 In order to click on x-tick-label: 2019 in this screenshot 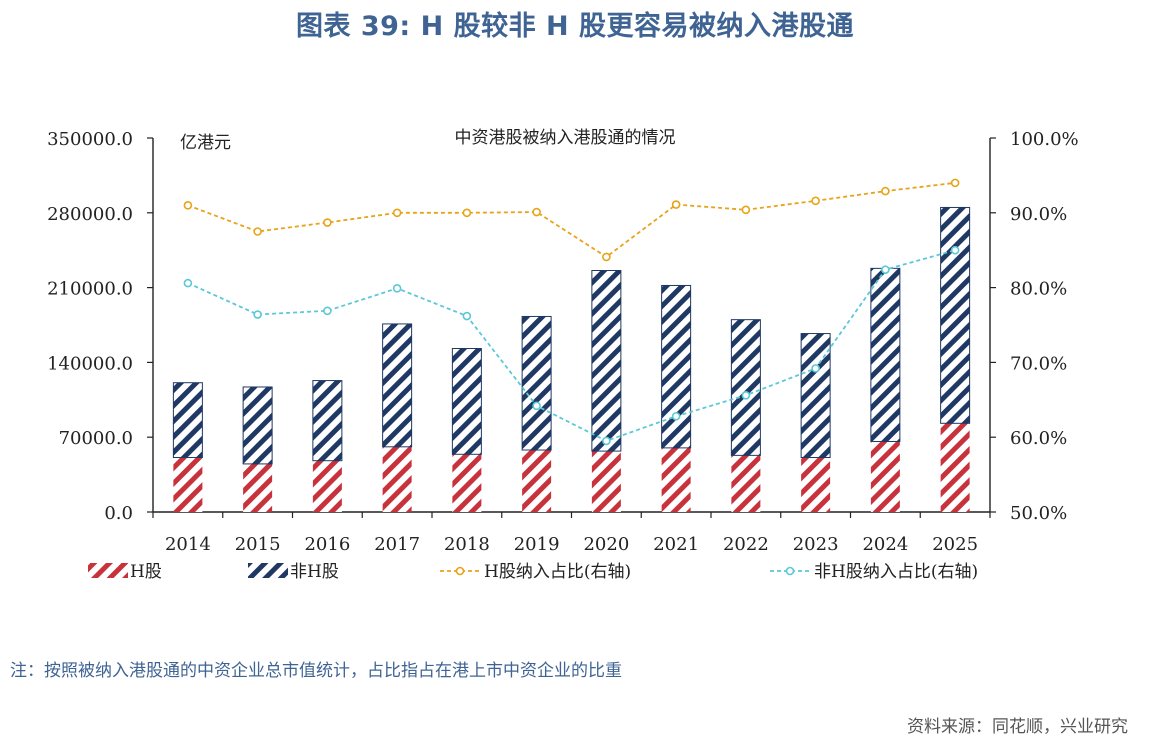, I will do `click(537, 544)`.